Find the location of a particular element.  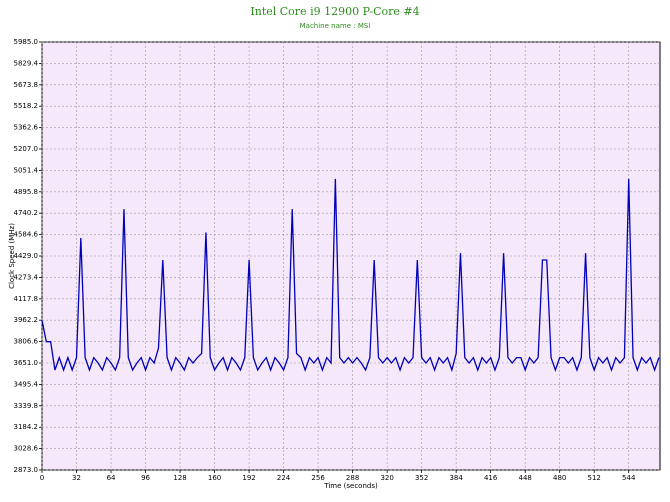

chart-title: Intel Core i9 12900 P-Core #4 is located at coordinates (334, 11).